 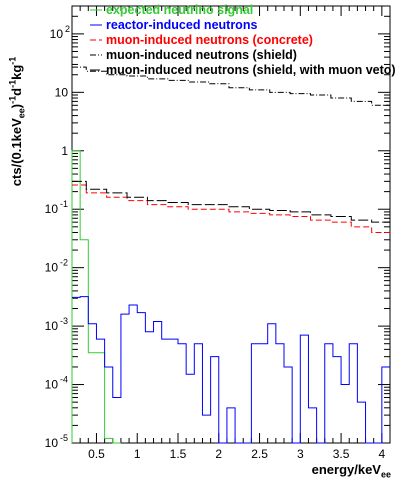 What do you see at coordinates (16, 72) in the screenshot?
I see `y-axis-label-mid3: kg` at bounding box center [16, 72].